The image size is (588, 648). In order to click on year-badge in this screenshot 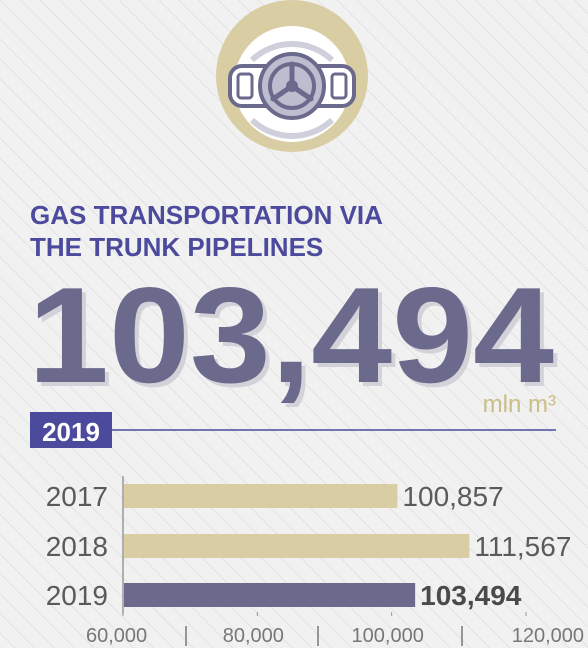, I will do `click(71, 430)`.